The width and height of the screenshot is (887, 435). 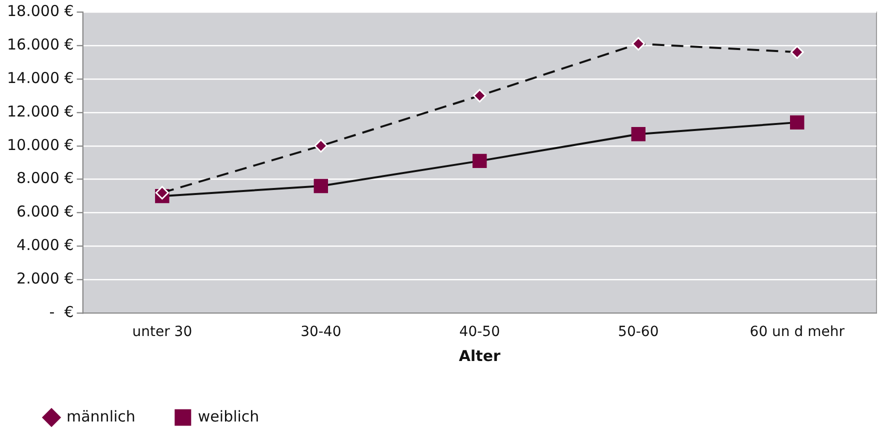 I want to click on x-axis-title: Alter, so click(x=479, y=355).